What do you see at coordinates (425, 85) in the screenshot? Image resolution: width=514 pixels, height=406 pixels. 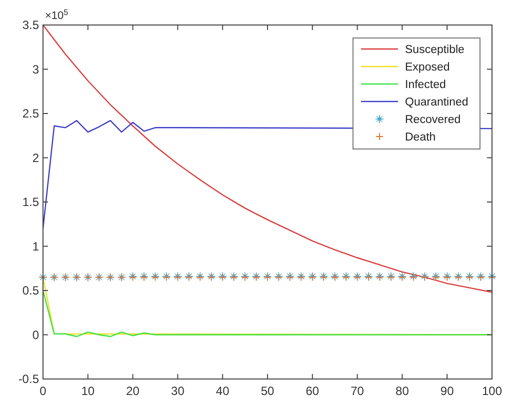 I see `legend-label: Infected` at bounding box center [425, 85].